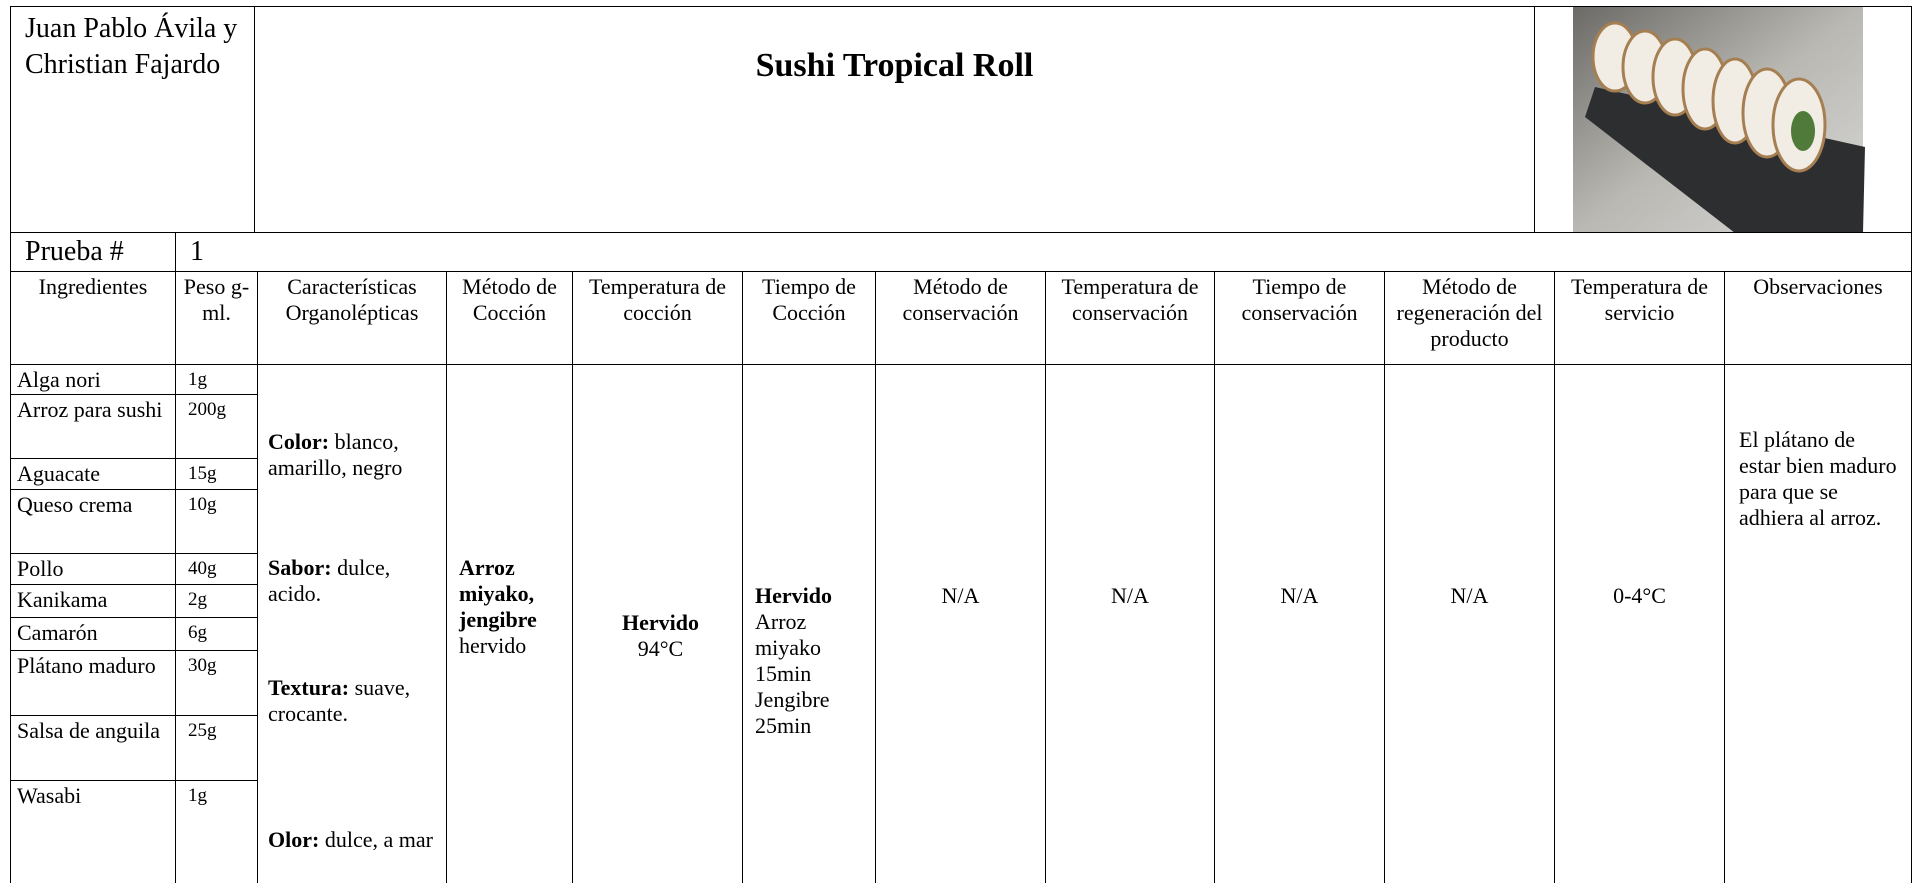  I want to click on characteristic: Color: blanco, amarillo, negro, so click(354, 455).